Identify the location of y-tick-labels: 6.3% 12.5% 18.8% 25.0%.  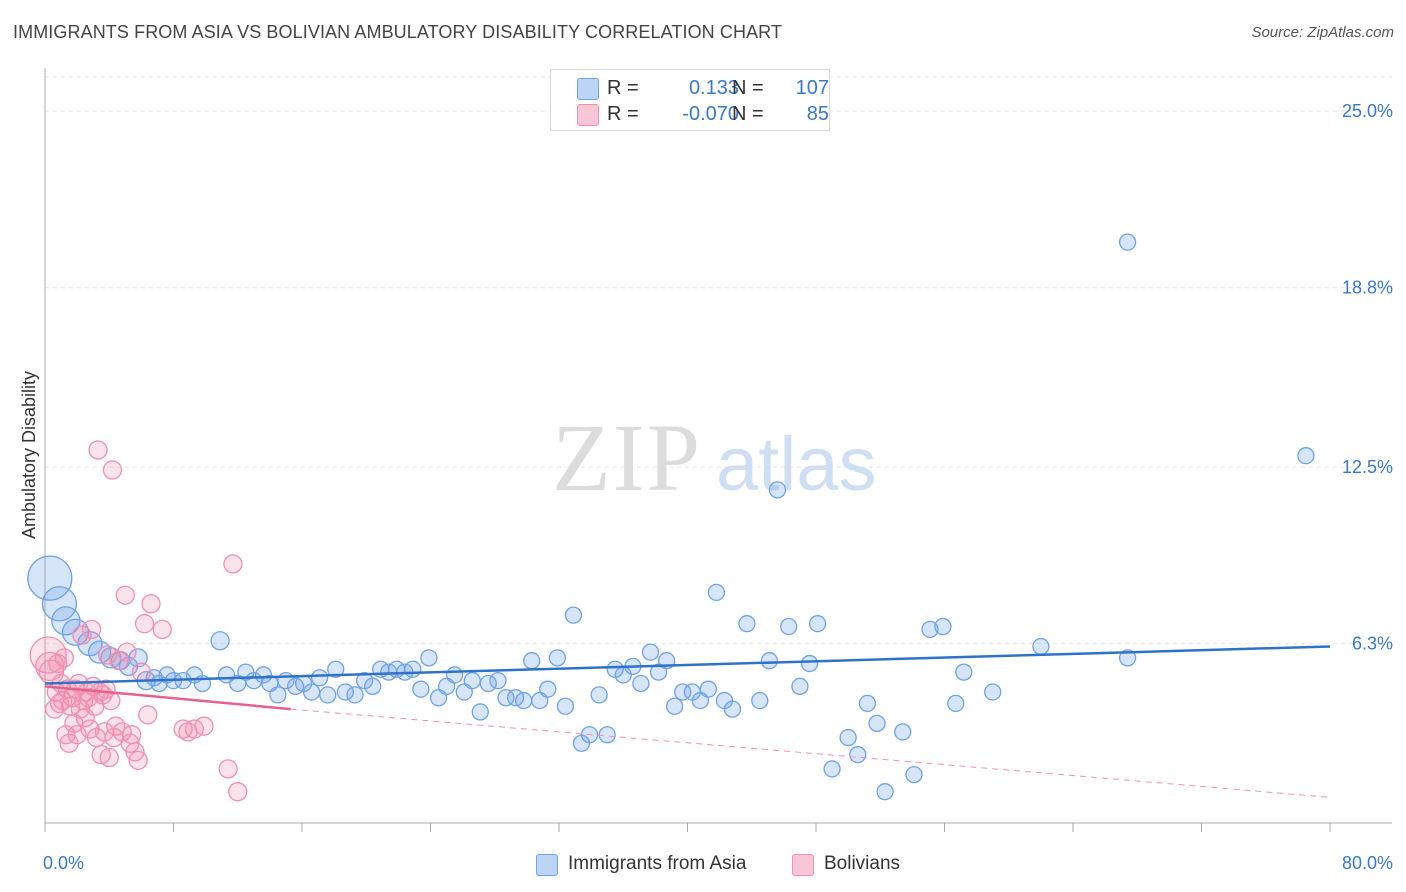
(1367, 377).